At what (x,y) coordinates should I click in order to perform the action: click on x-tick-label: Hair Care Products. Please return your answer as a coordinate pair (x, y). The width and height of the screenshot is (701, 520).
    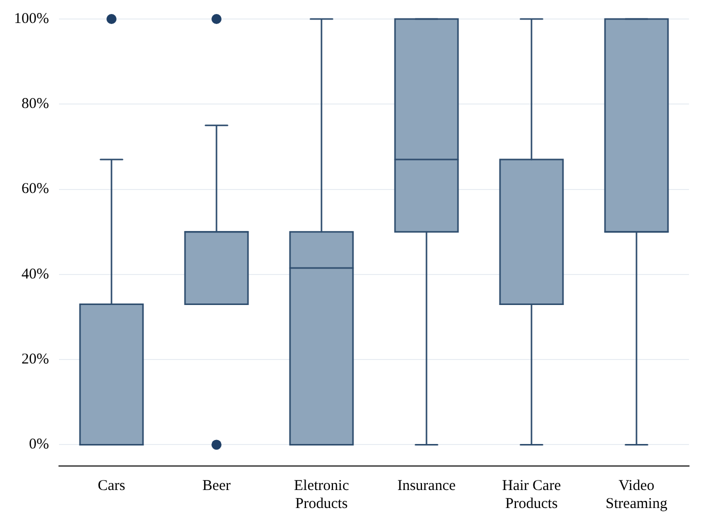
    Looking at the image, I should click on (532, 495).